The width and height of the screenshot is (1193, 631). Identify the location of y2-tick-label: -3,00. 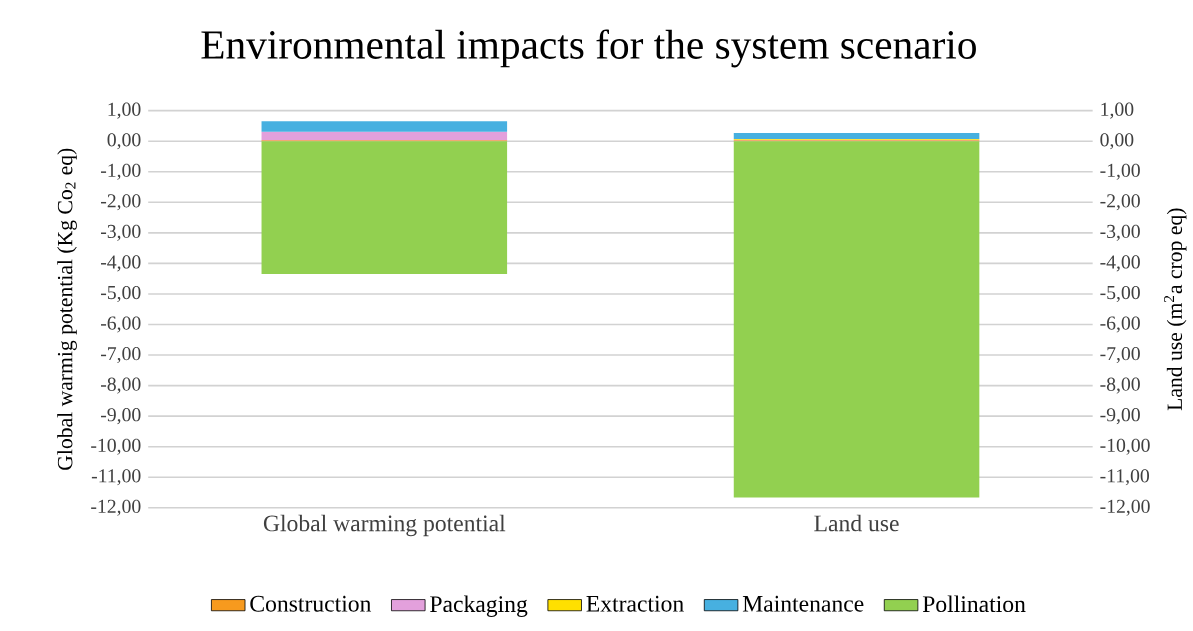
(1120, 232).